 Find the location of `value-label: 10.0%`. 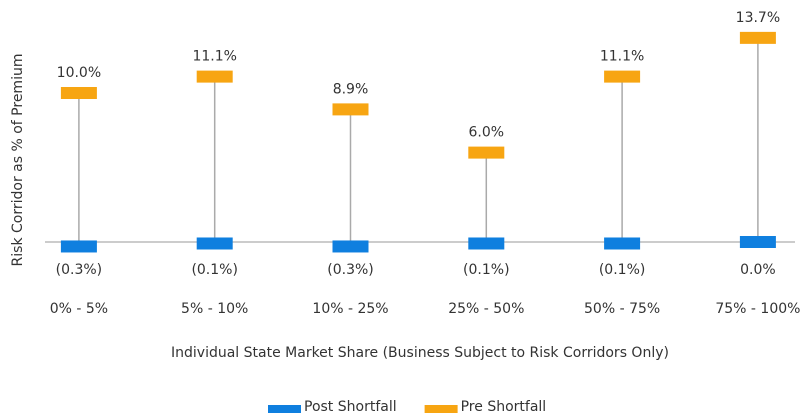

value-label: 10.0% is located at coordinates (79, 73).